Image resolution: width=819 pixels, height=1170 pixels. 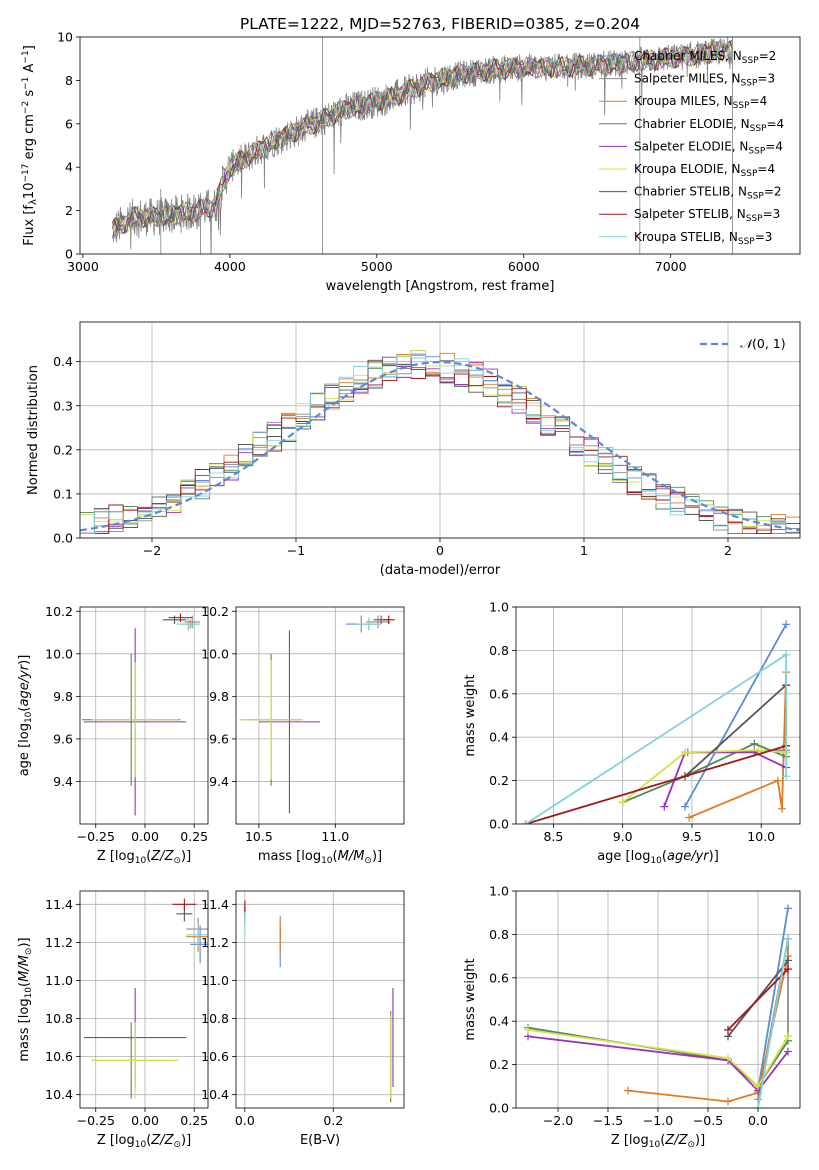 I want to click on legend-label: Kroupa MILES, NSSP=4, so click(x=700, y=102).